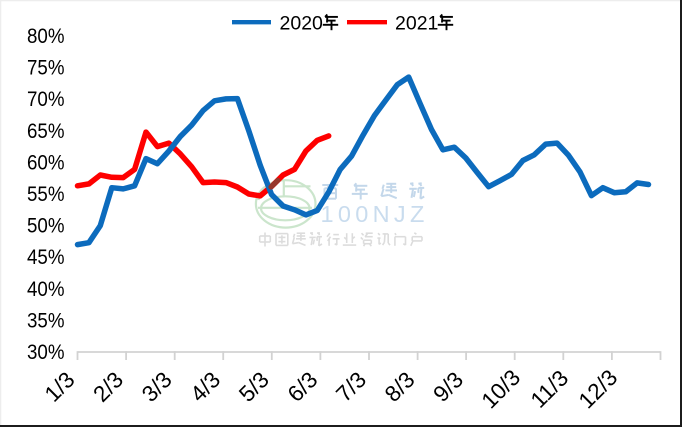  Describe the element at coordinates (46, 194) in the screenshot. I see `svg-text: 55%` at that location.